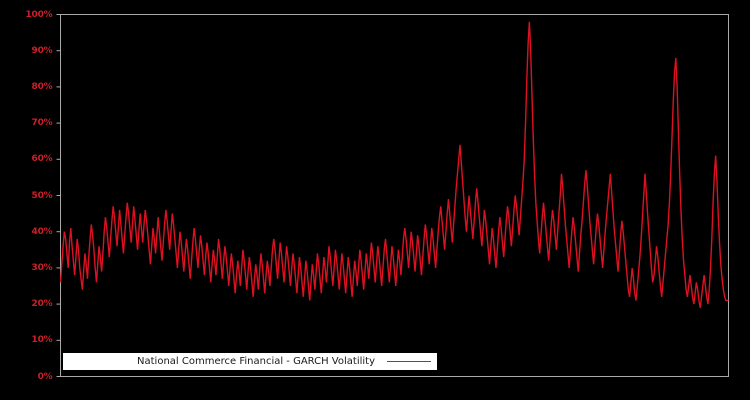  What do you see at coordinates (42, 304) in the screenshot?
I see `y-tick-label: 20%` at bounding box center [42, 304].